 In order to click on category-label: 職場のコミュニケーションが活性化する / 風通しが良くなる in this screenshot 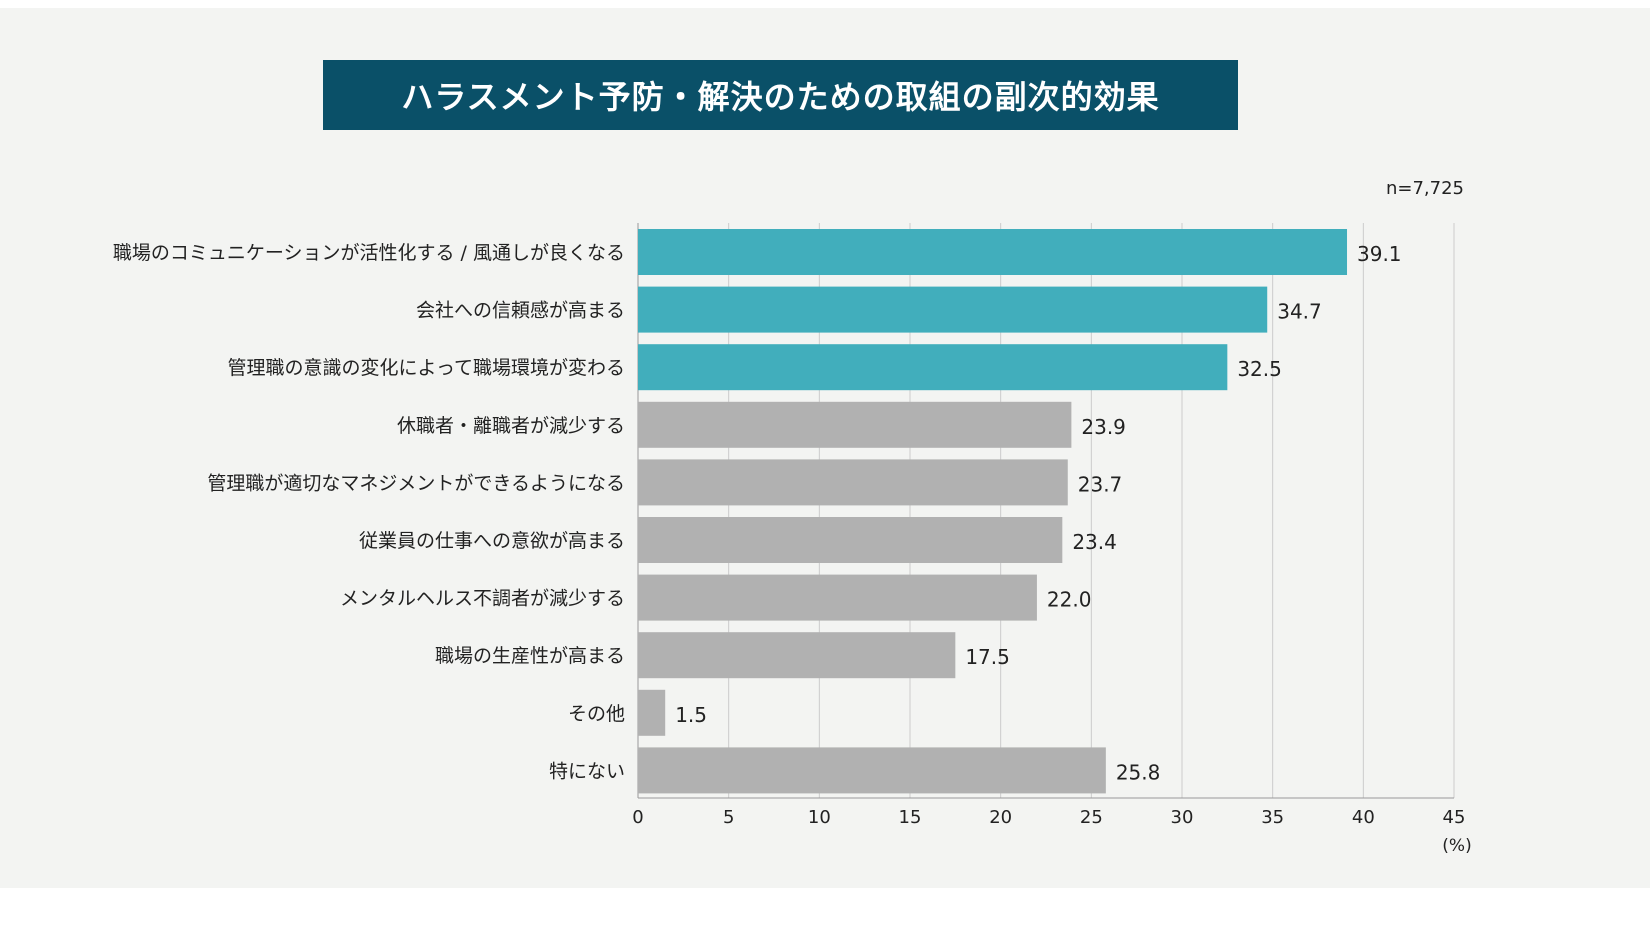, I will do `click(369, 253)`.